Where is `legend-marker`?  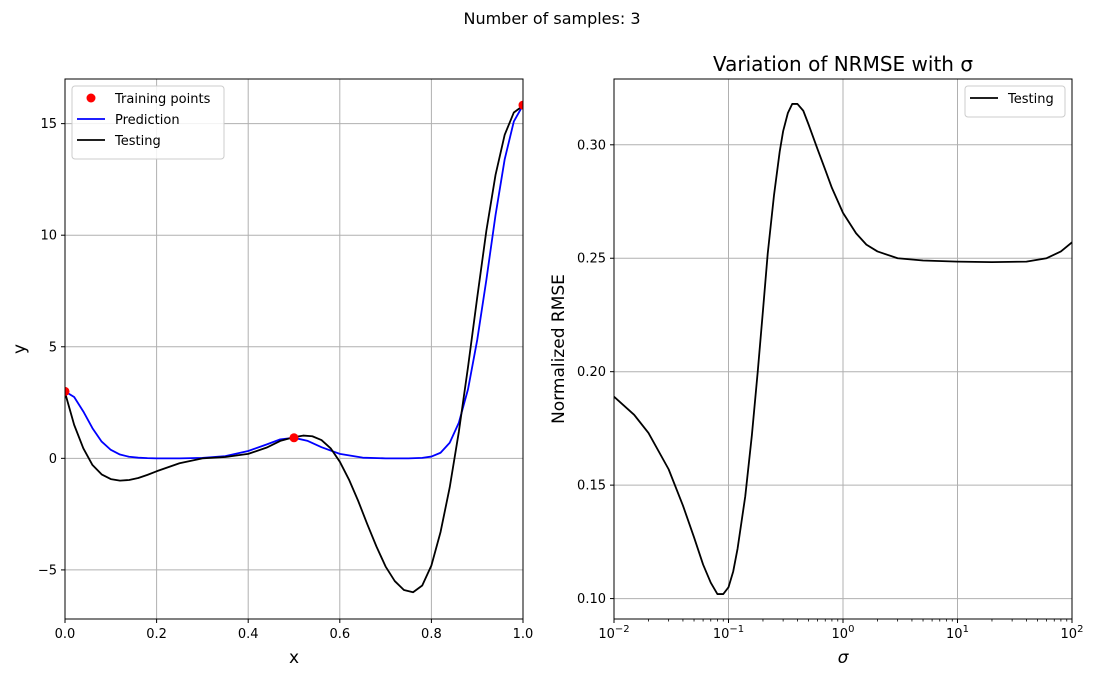 legend-marker is located at coordinates (91, 98).